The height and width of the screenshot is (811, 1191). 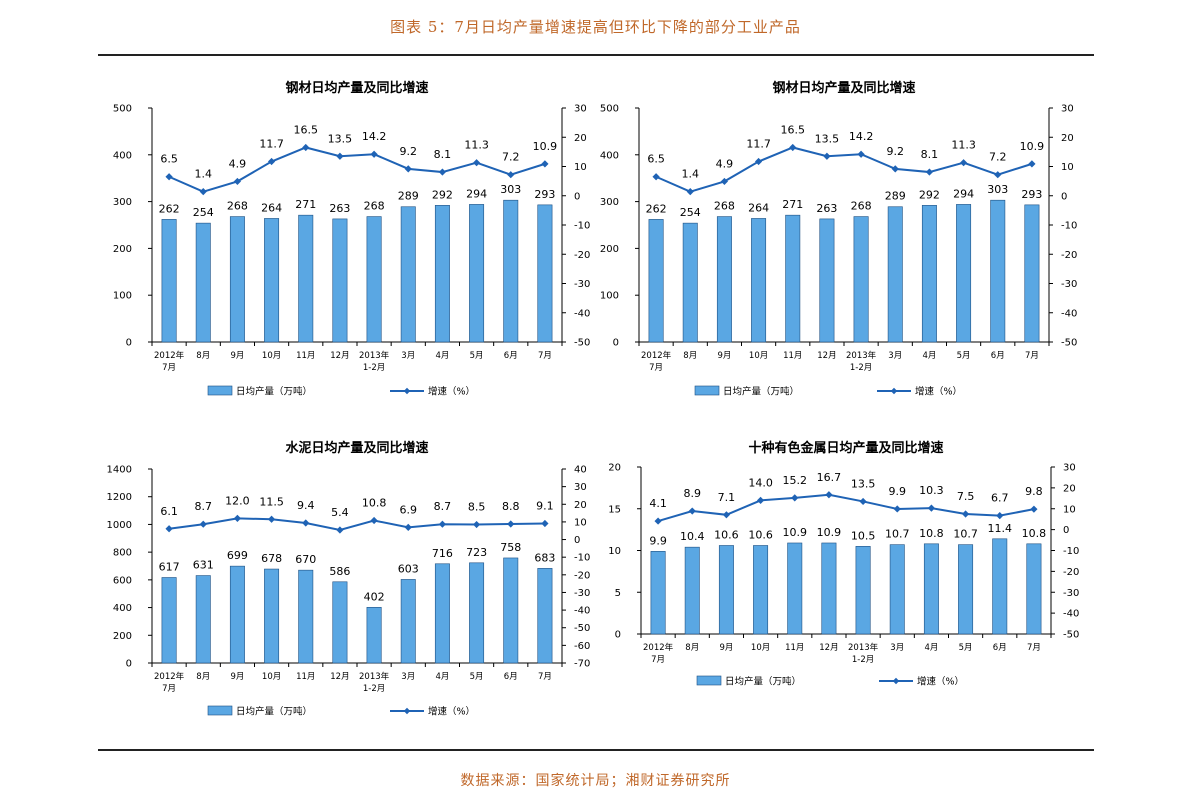 I want to click on right-tick-label: 30, so click(x=580, y=109).